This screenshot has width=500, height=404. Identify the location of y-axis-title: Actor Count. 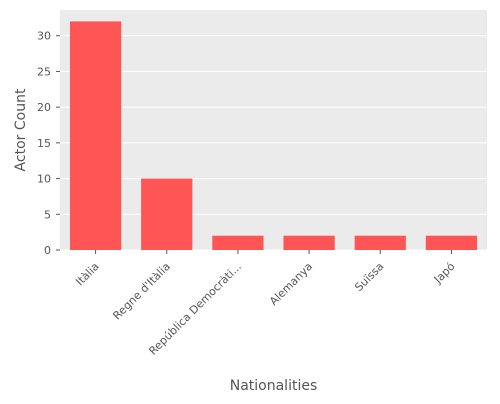
(21, 129).